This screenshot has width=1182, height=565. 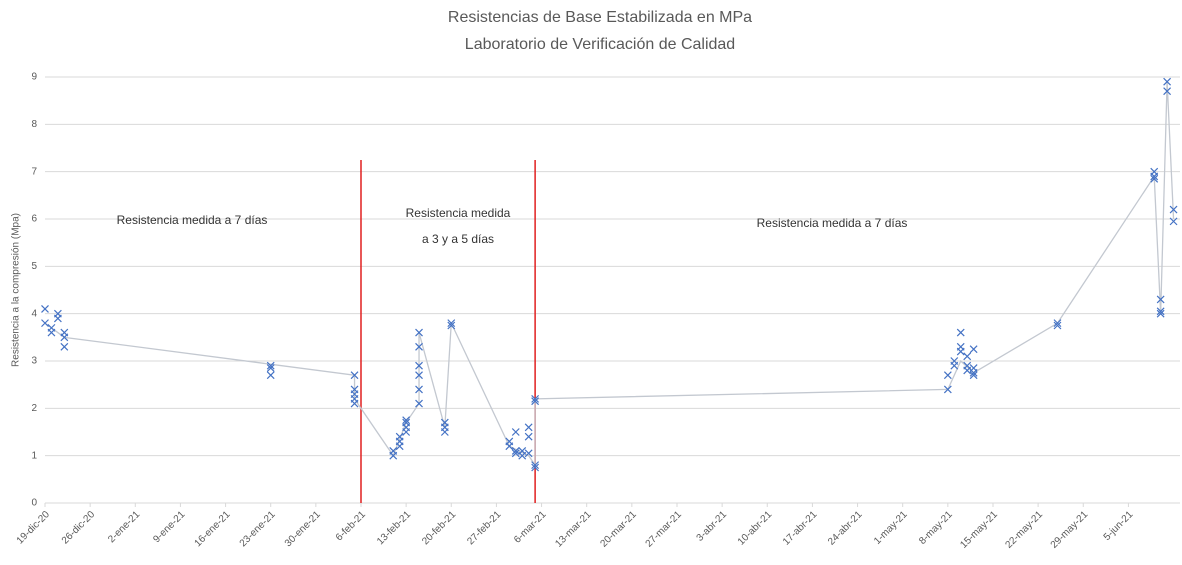 What do you see at coordinates (34, 503) in the screenshot?
I see `y-tick-label: 0` at bounding box center [34, 503].